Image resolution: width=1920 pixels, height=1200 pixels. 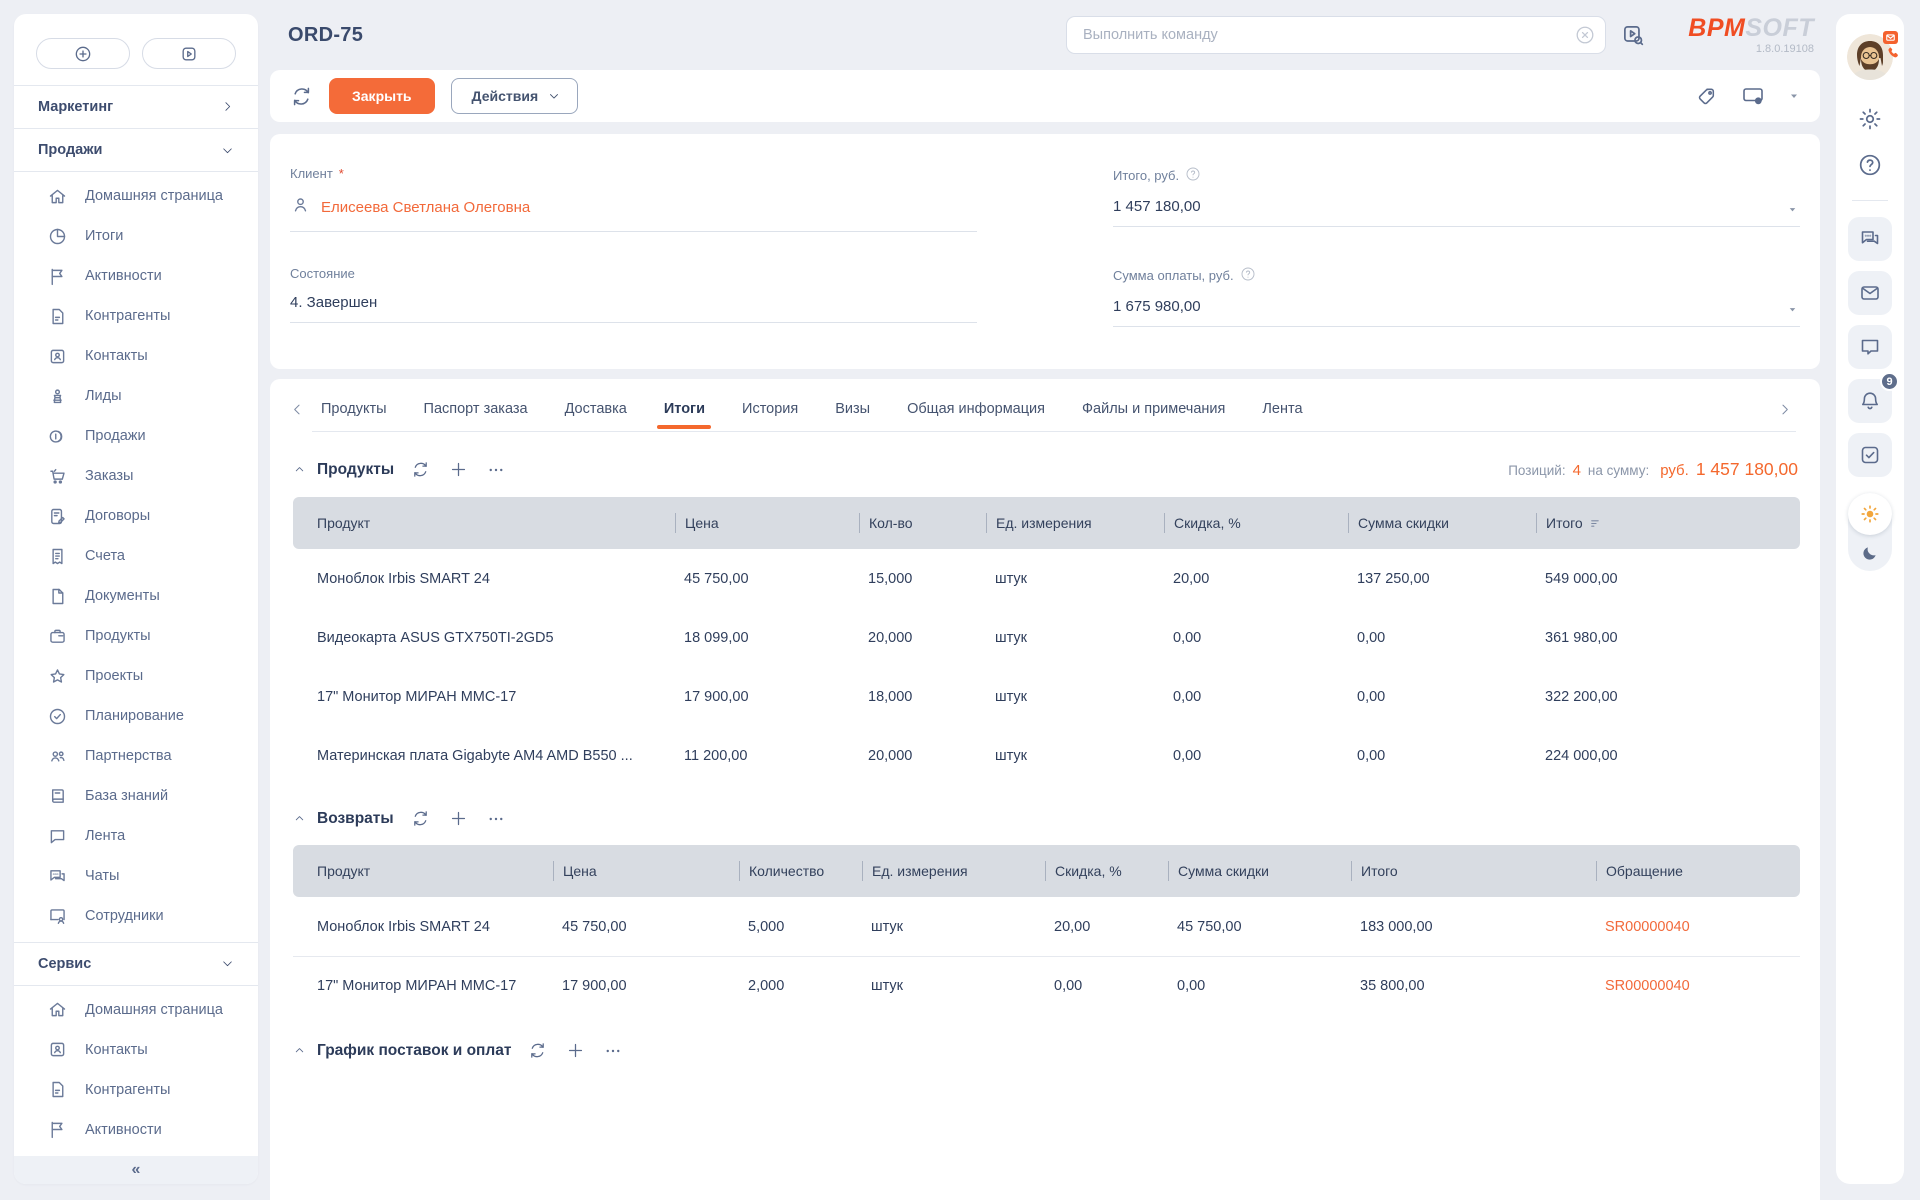 What do you see at coordinates (136, 796) in the screenshot?
I see `sidebar-item: База знаний` at bounding box center [136, 796].